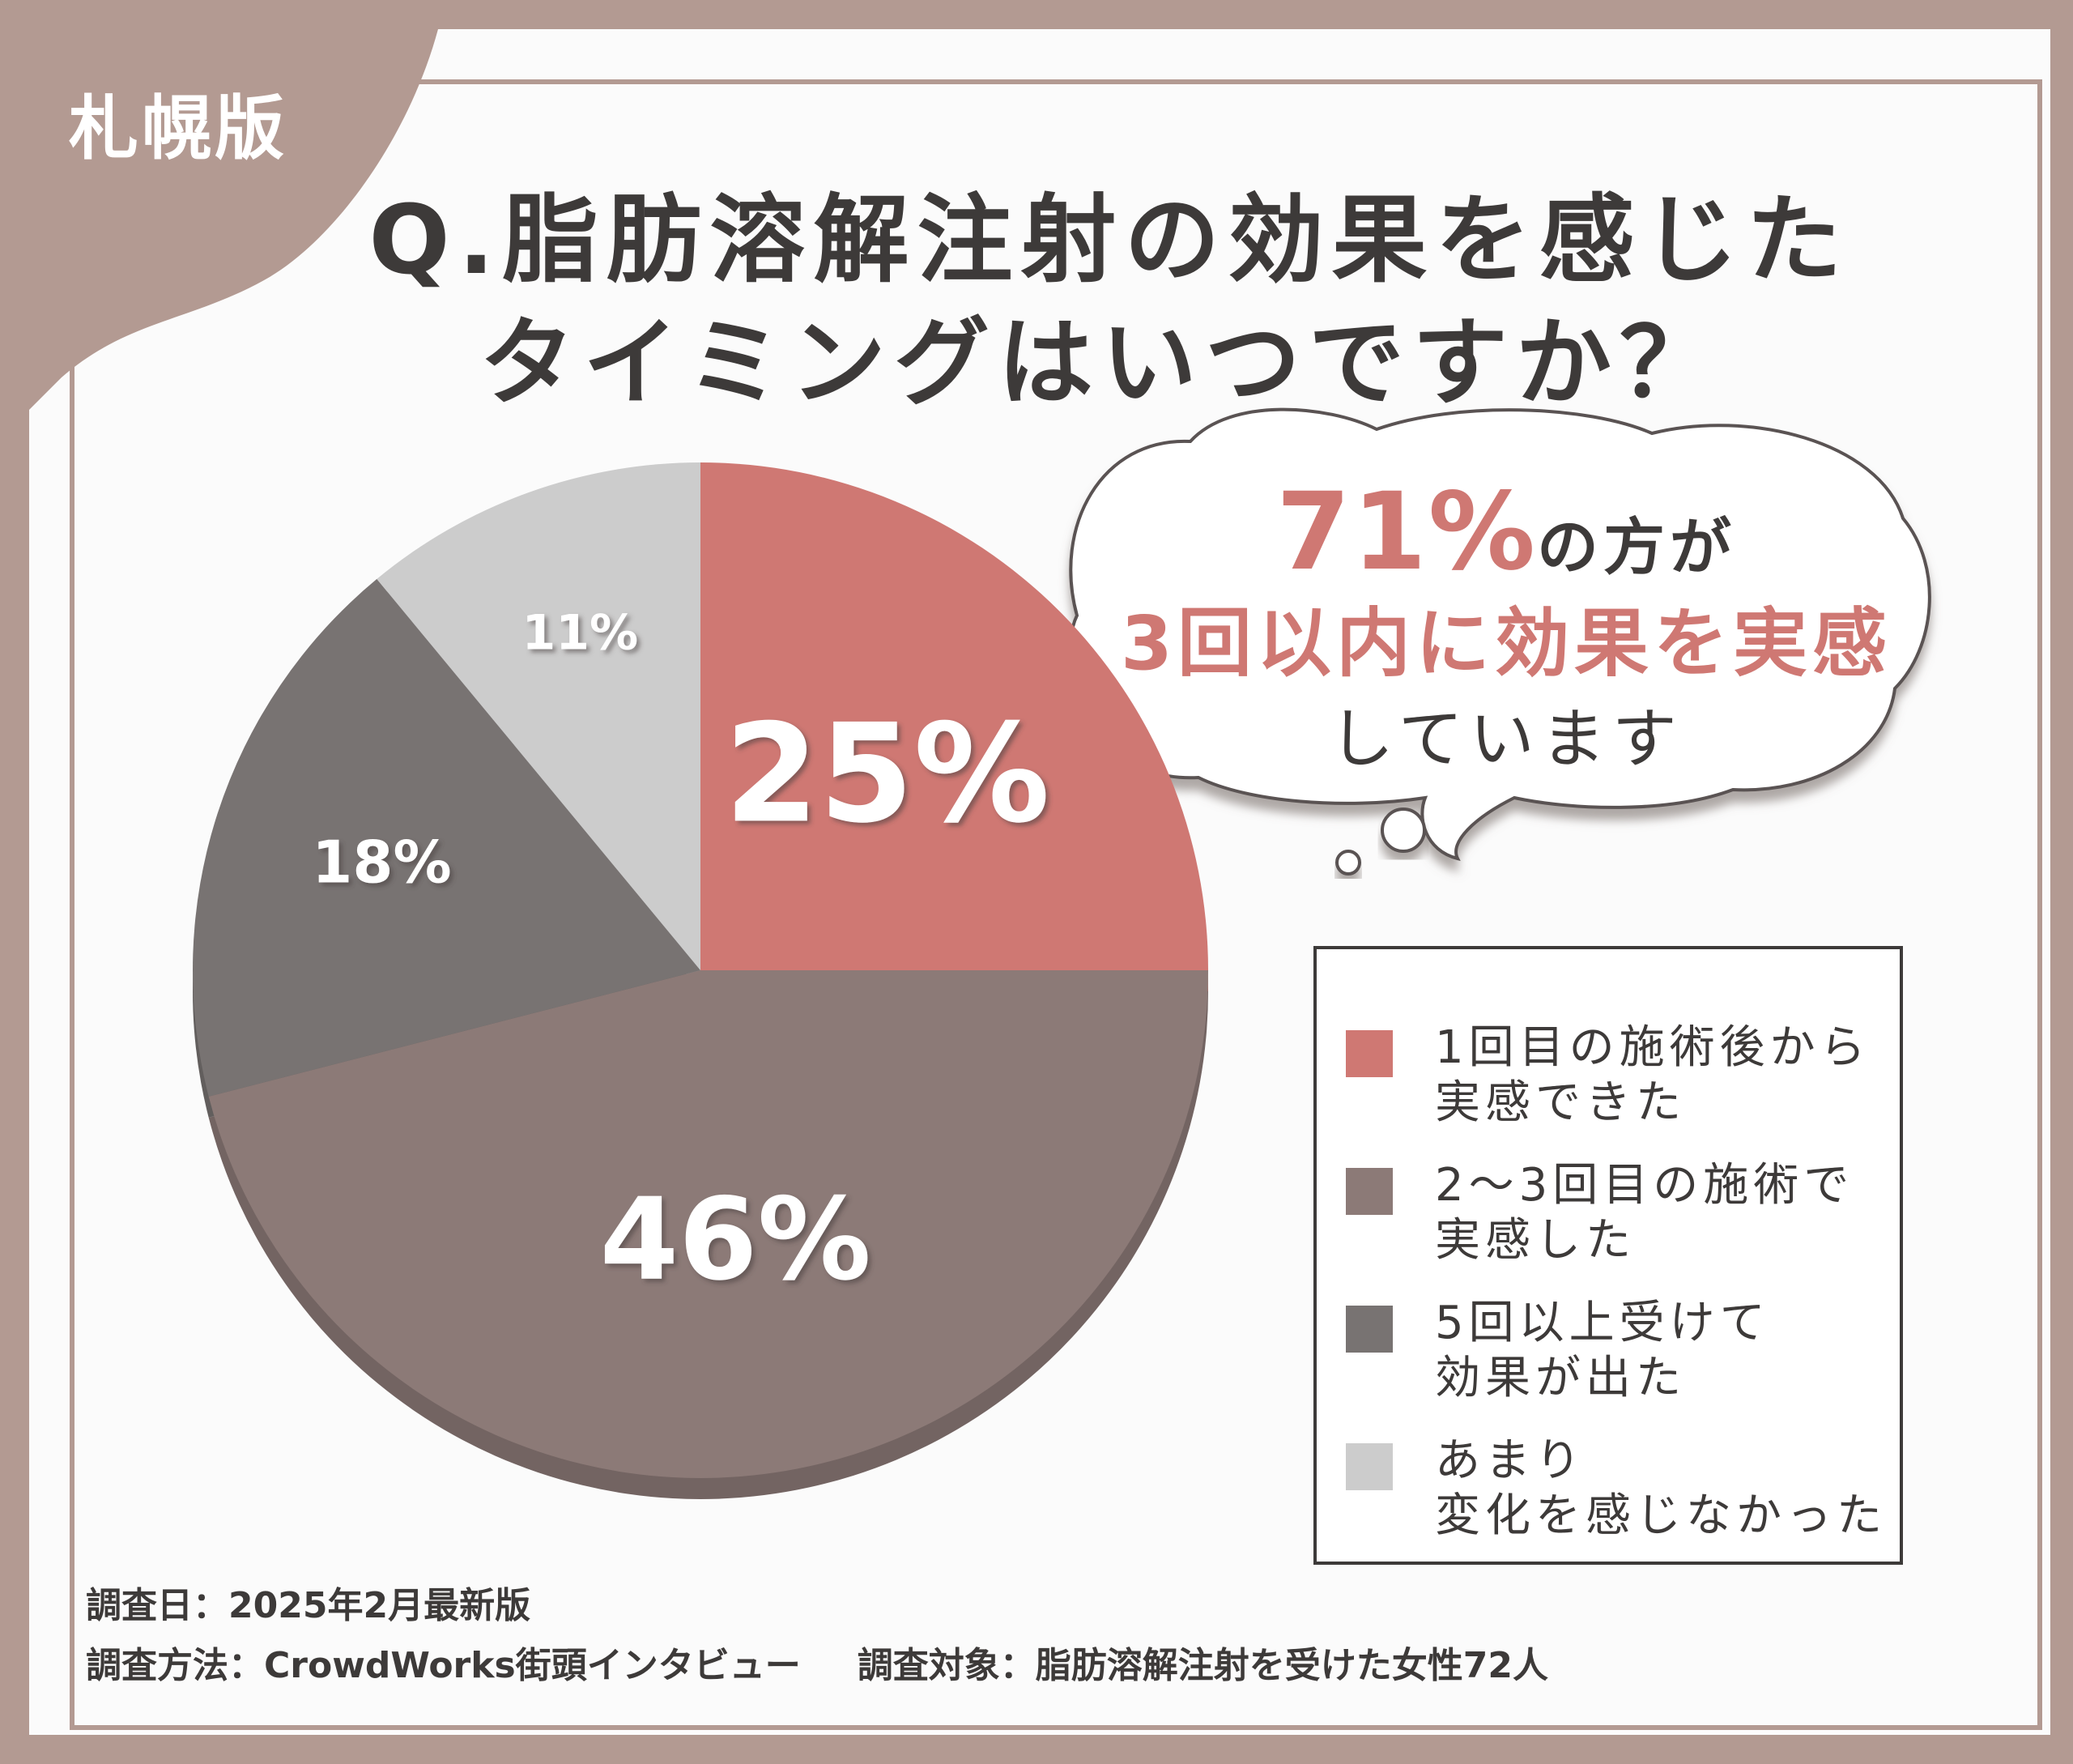  Describe the element at coordinates (1109, 240) in the screenshot. I see `question-title-line-1: Q.脂肪溶解注射の効果を感じた` at that location.